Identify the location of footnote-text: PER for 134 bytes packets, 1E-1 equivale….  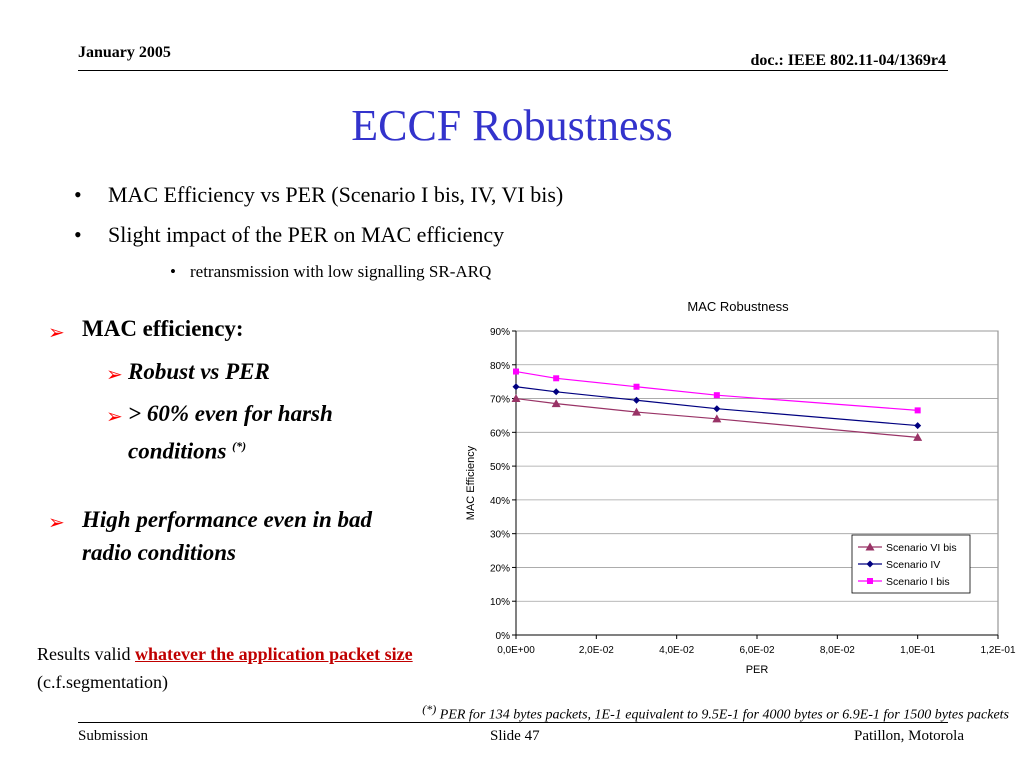
(722, 715).